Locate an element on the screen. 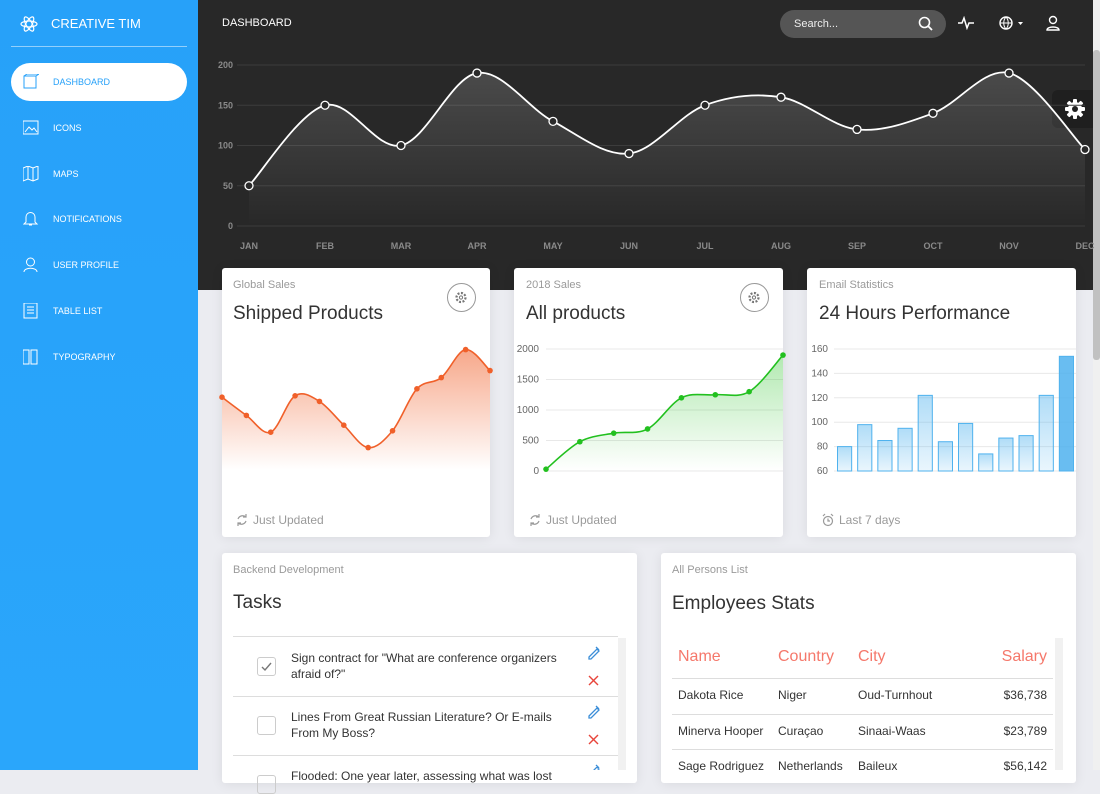  card-subtitle: 2018 Sales is located at coordinates (554, 285).